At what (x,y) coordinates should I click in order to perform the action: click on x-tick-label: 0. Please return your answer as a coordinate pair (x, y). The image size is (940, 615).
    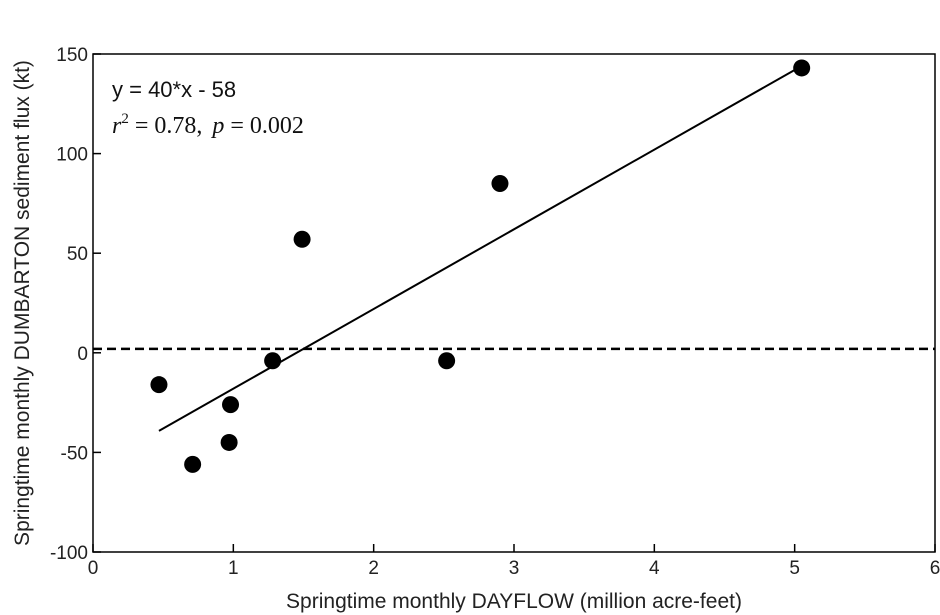
    Looking at the image, I should click on (93, 568).